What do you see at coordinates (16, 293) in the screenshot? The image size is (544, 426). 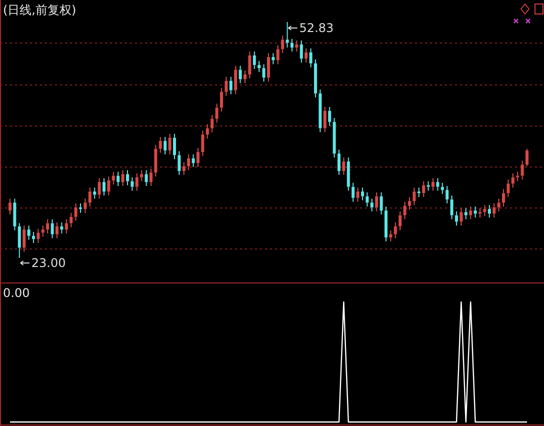 I see `text: 0.00` at bounding box center [16, 293].